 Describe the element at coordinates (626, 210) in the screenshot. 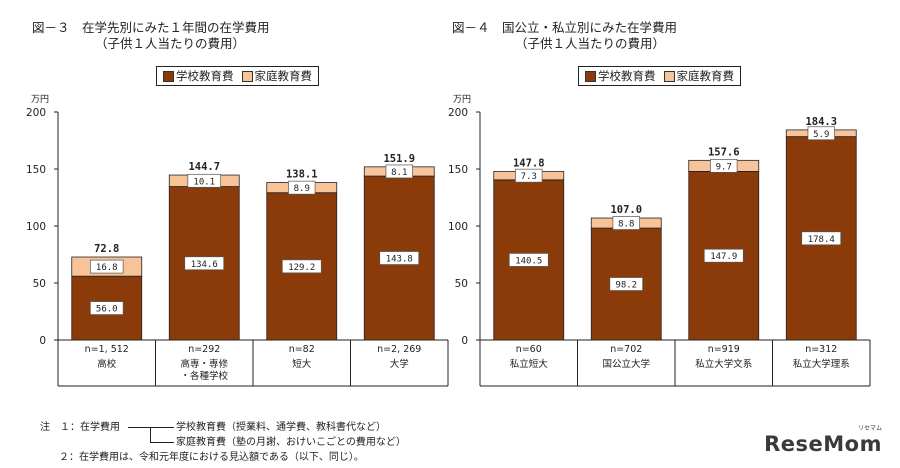

I see `chart2-total-label: 107.0` at that location.